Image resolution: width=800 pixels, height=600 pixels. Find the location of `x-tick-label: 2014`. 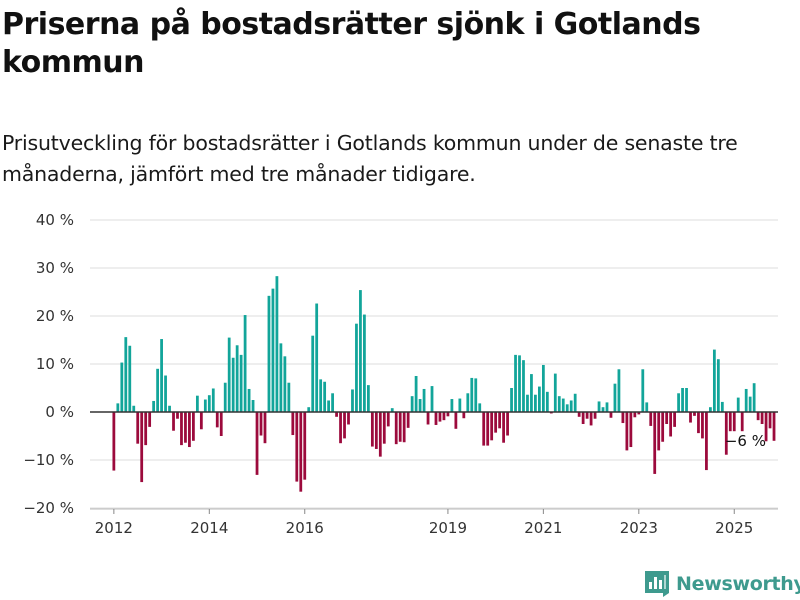

x-tick-label: 2014 is located at coordinates (209, 528).